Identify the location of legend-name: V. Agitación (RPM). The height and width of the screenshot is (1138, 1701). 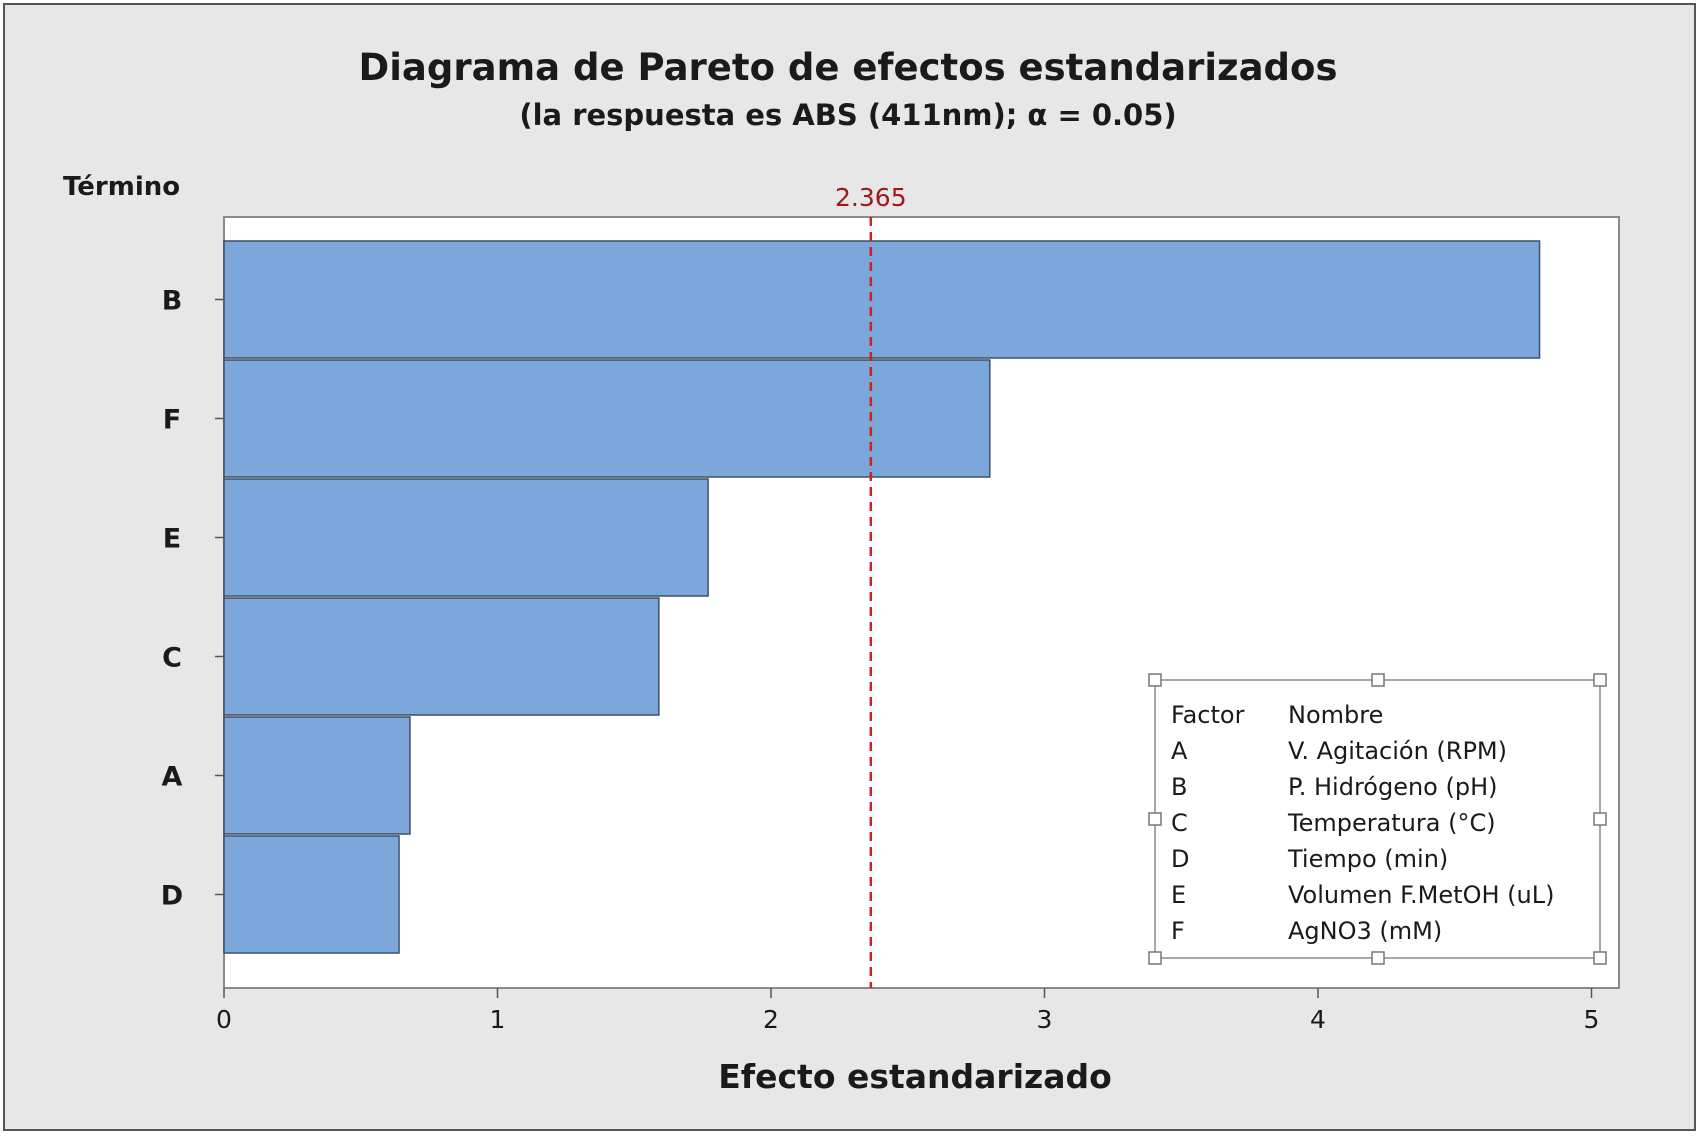
(1397, 751).